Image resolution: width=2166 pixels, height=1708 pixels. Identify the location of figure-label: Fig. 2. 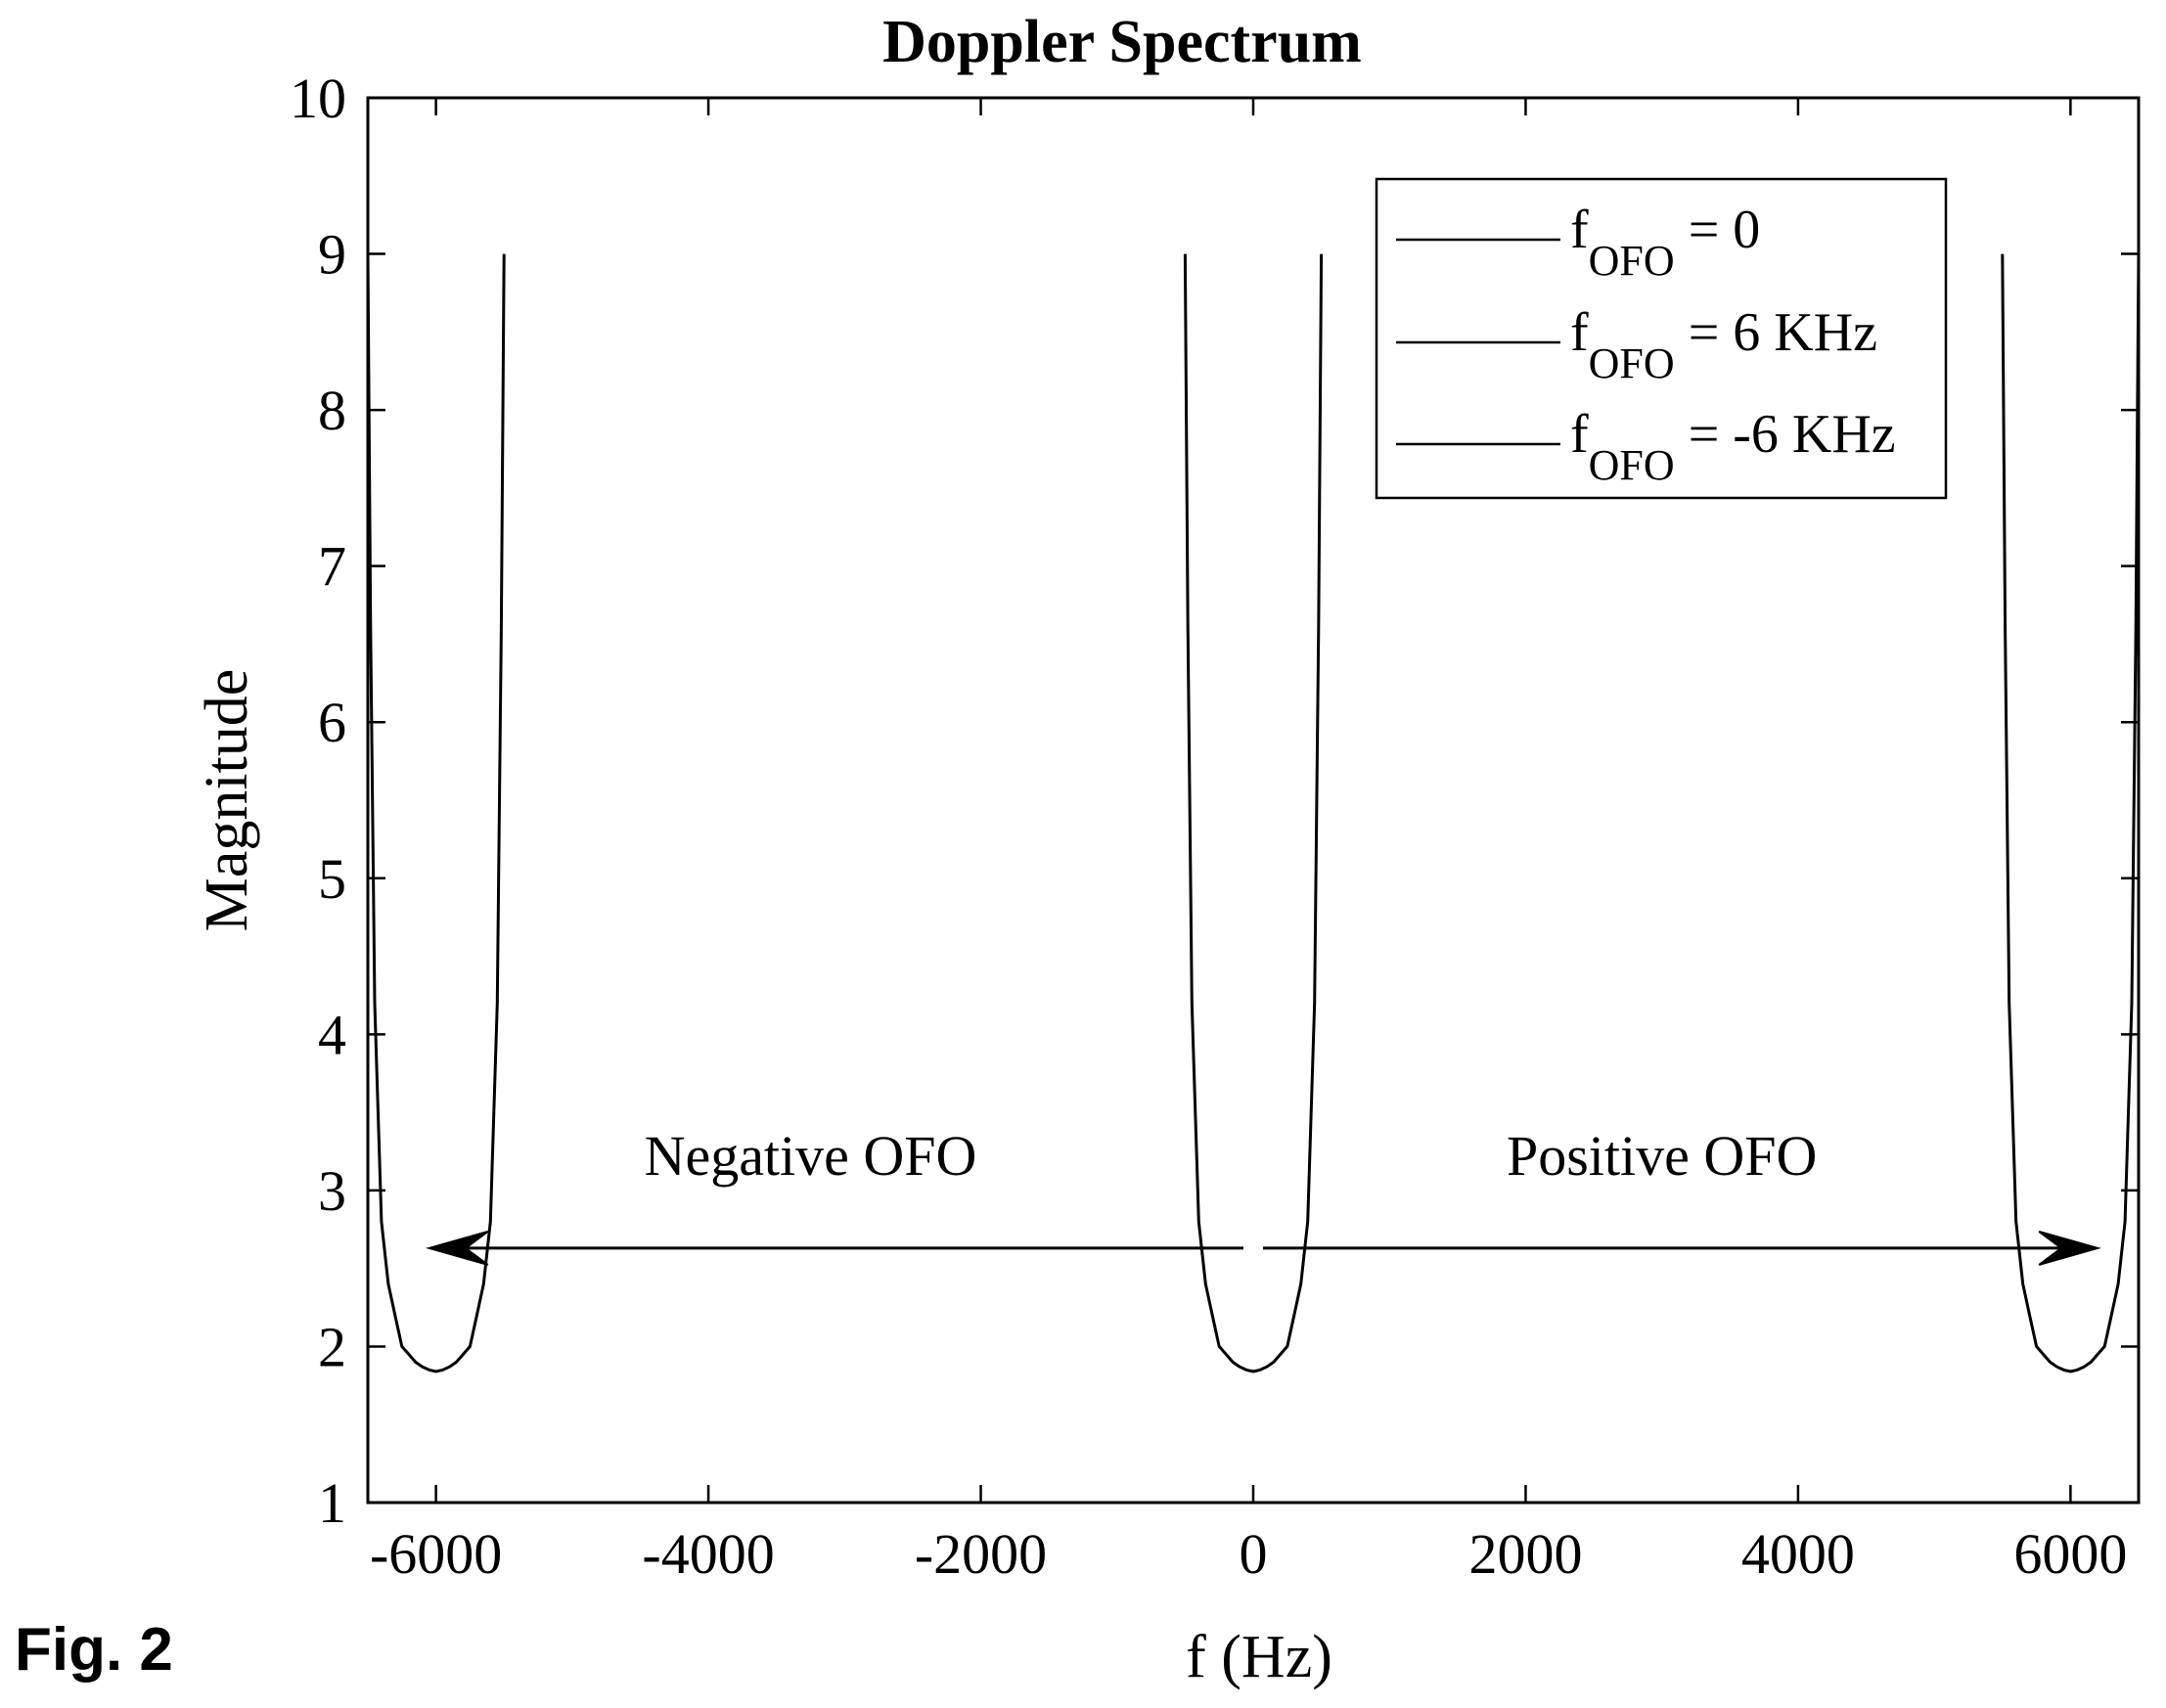
(94, 1650).